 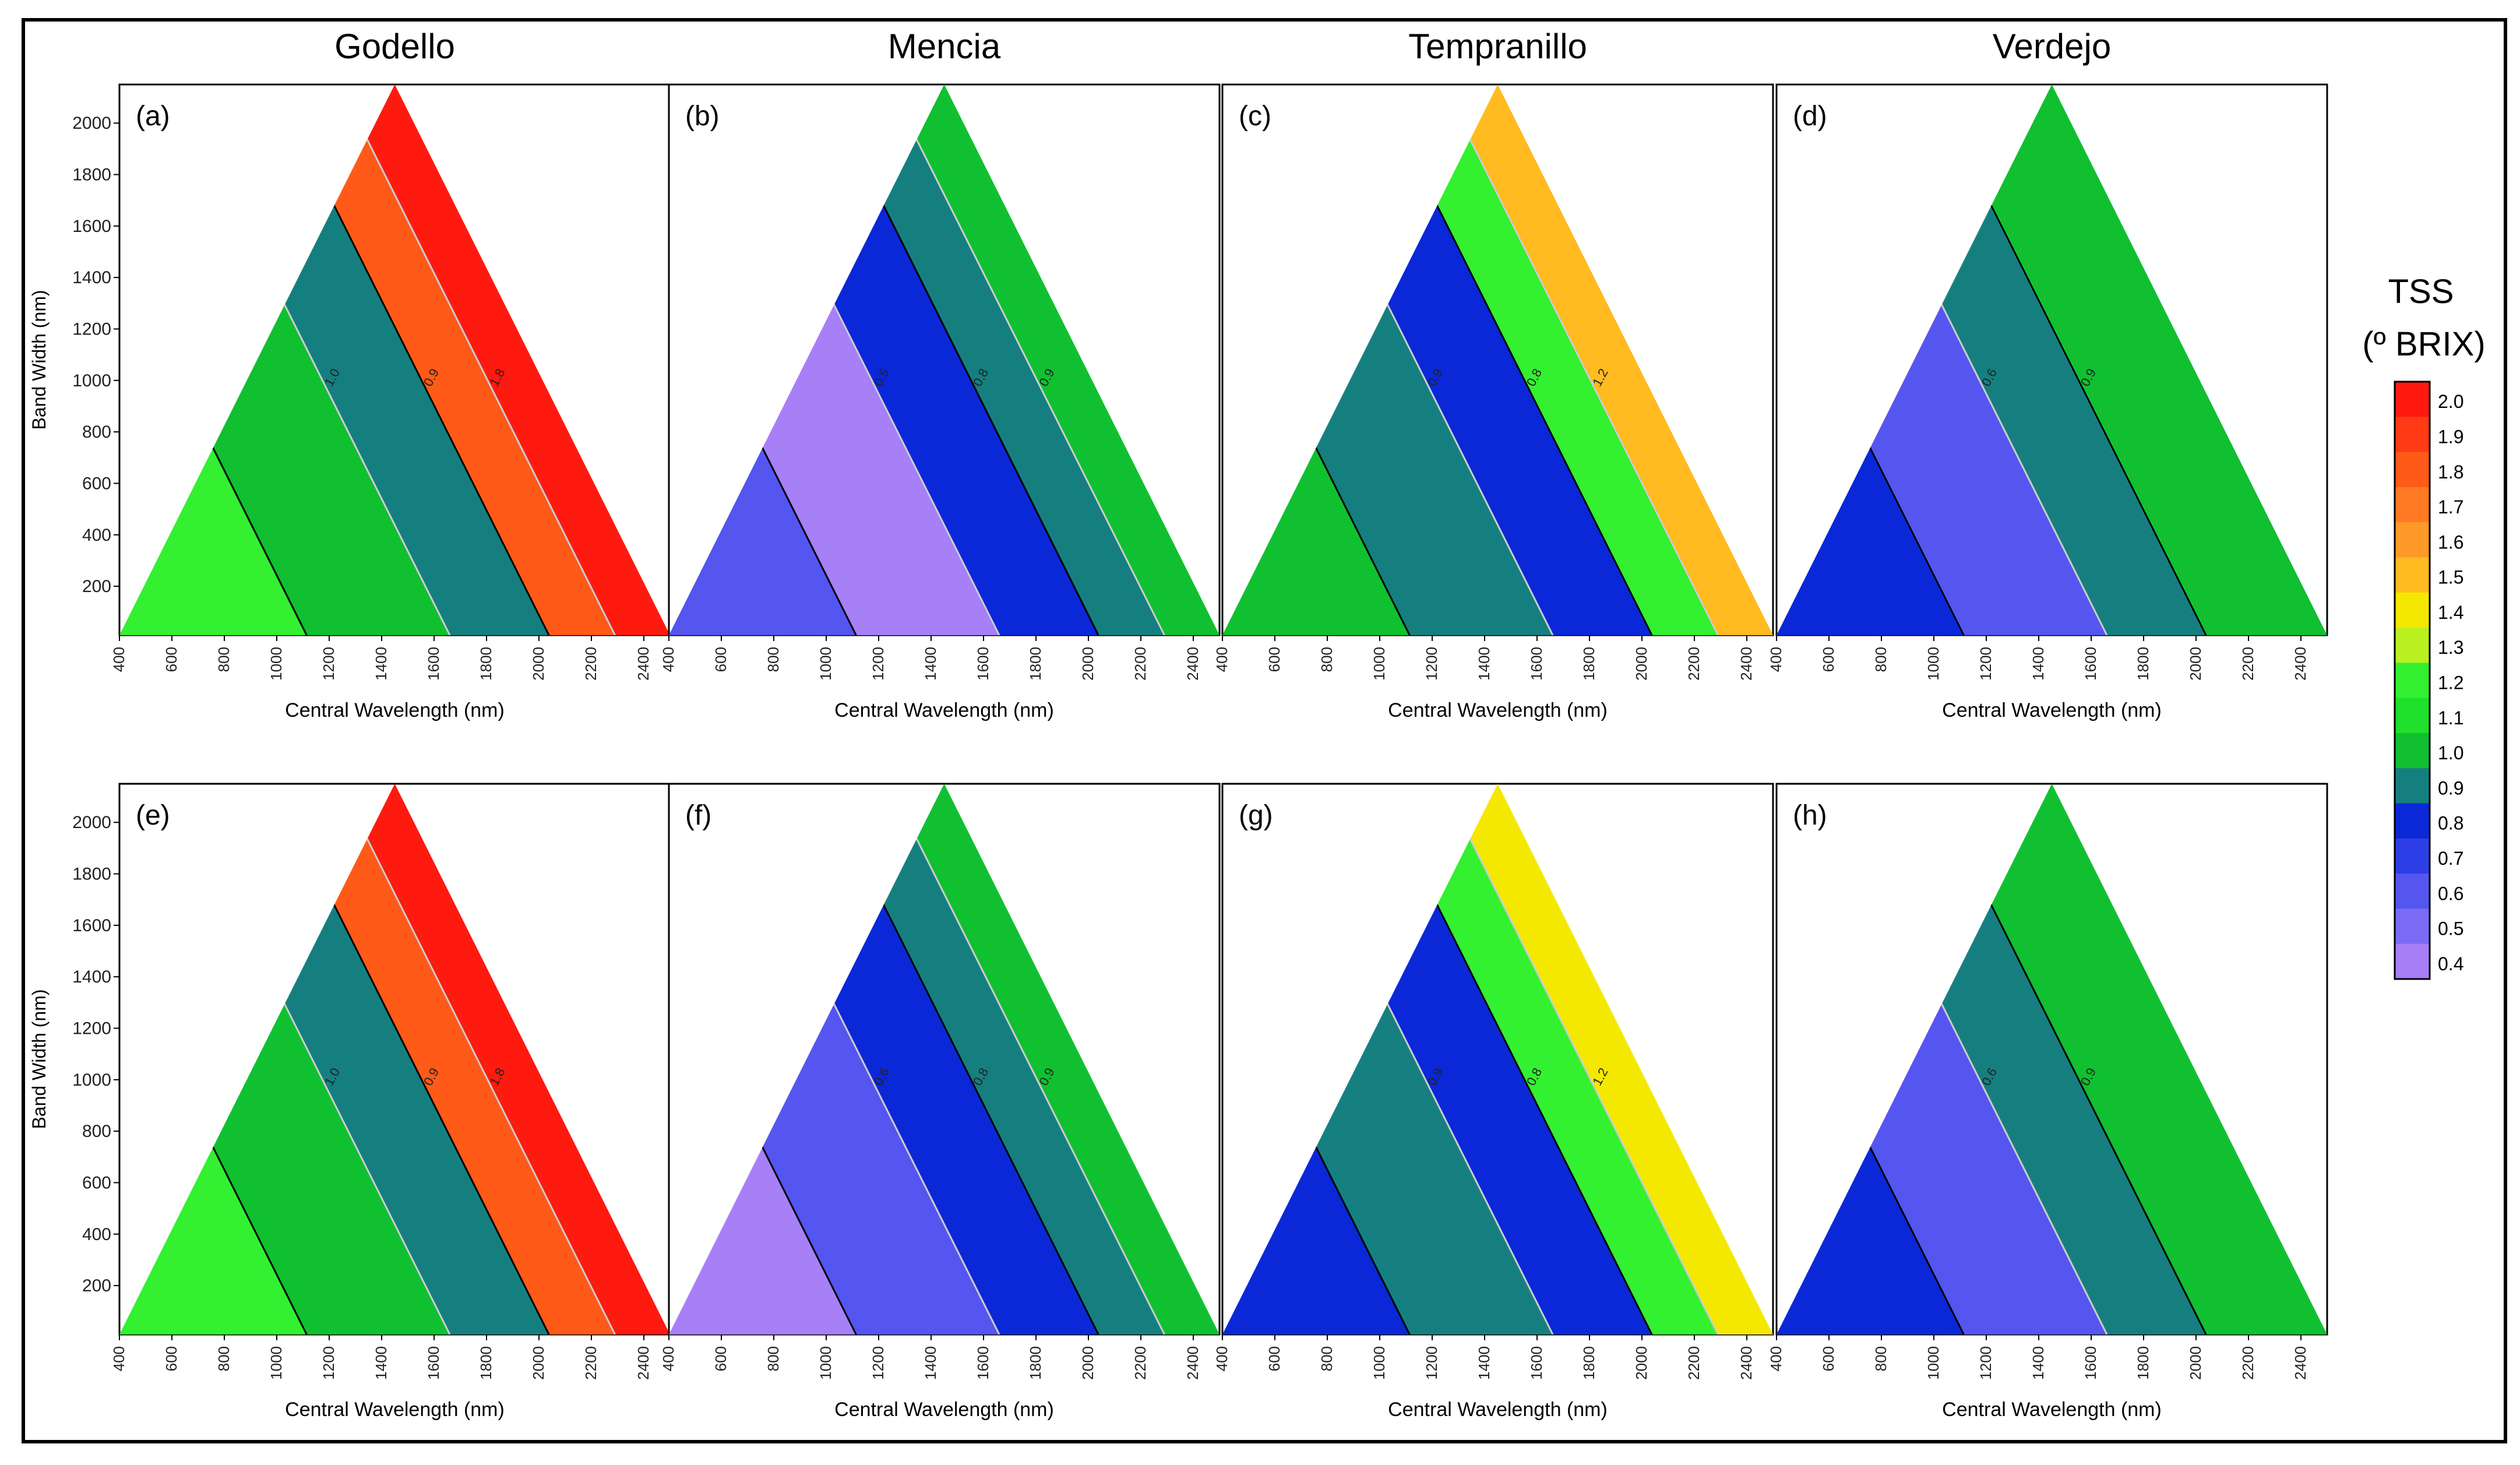 I want to click on legend-level: 1.9, so click(x=2450, y=437).